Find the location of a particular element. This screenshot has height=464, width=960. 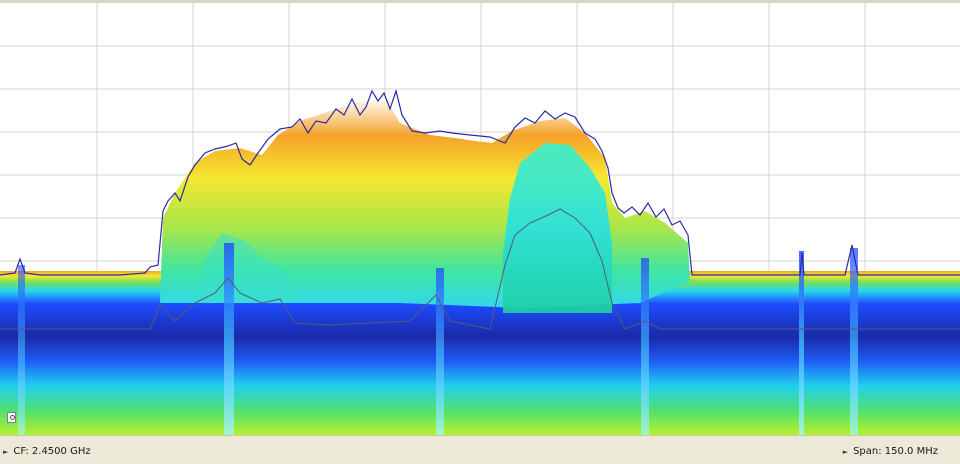

span-label: Span: 150.0 MHz is located at coordinates (895, 451).